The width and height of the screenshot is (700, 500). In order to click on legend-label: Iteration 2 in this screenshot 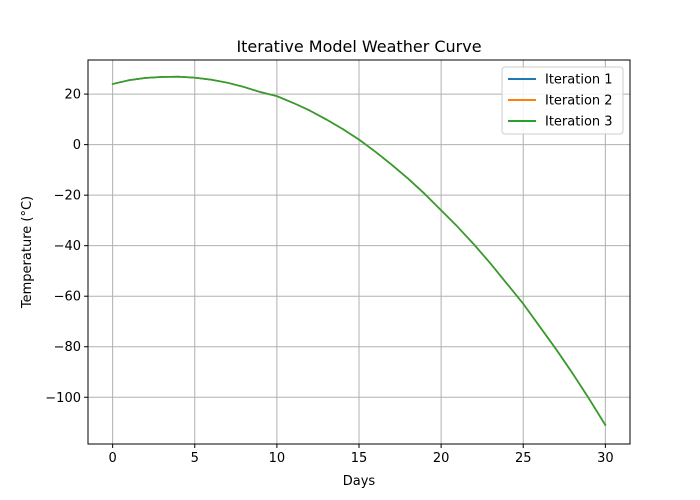, I will do `click(579, 101)`.